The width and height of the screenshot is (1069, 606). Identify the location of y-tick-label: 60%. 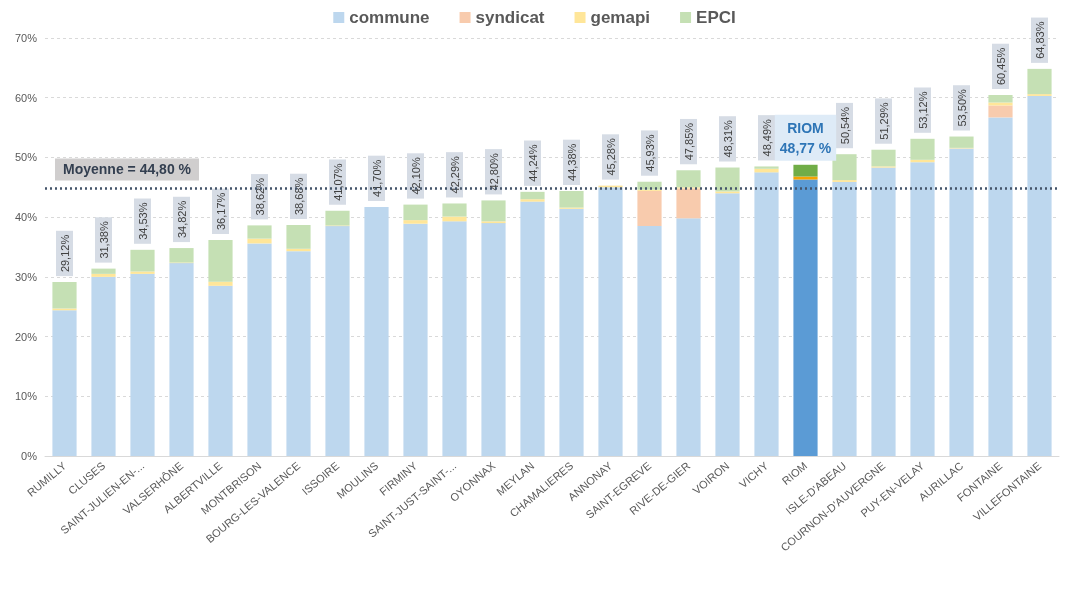
(26, 97).